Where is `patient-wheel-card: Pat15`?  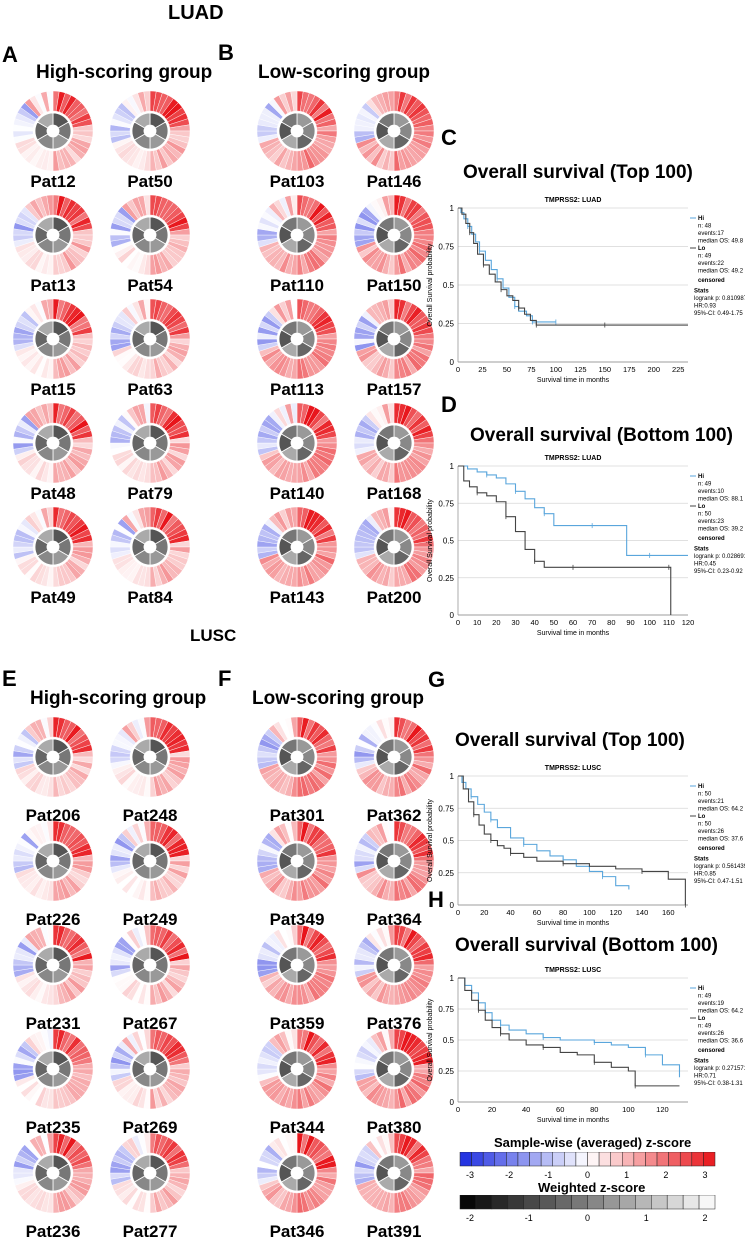
patient-wheel-card: Pat15 is located at coordinates (53, 348).